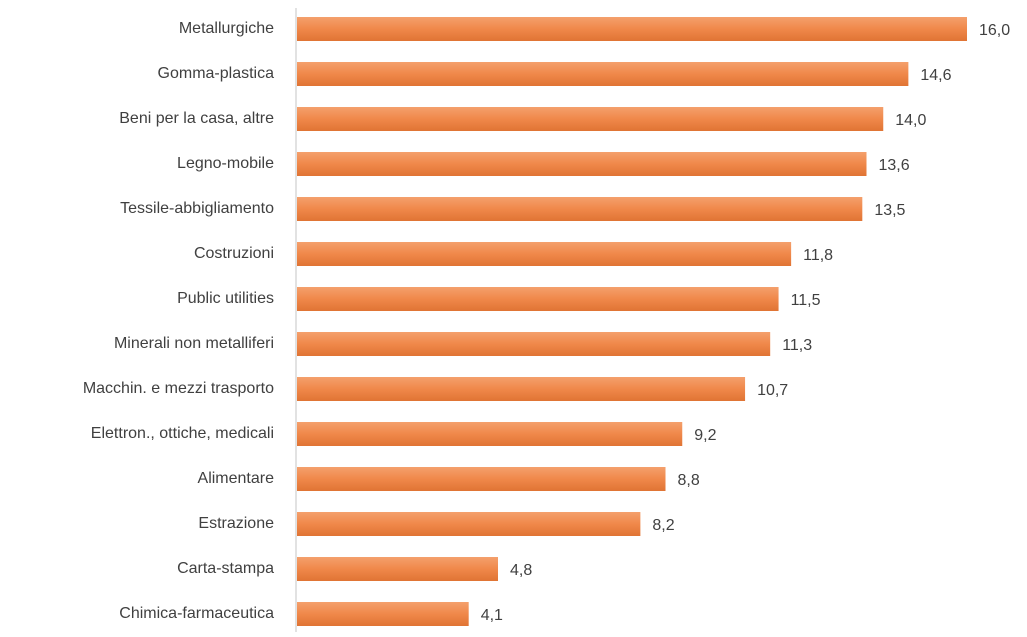 The image size is (1027, 637). Describe the element at coordinates (705, 435) in the screenshot. I see `value-label: 9,2` at that location.